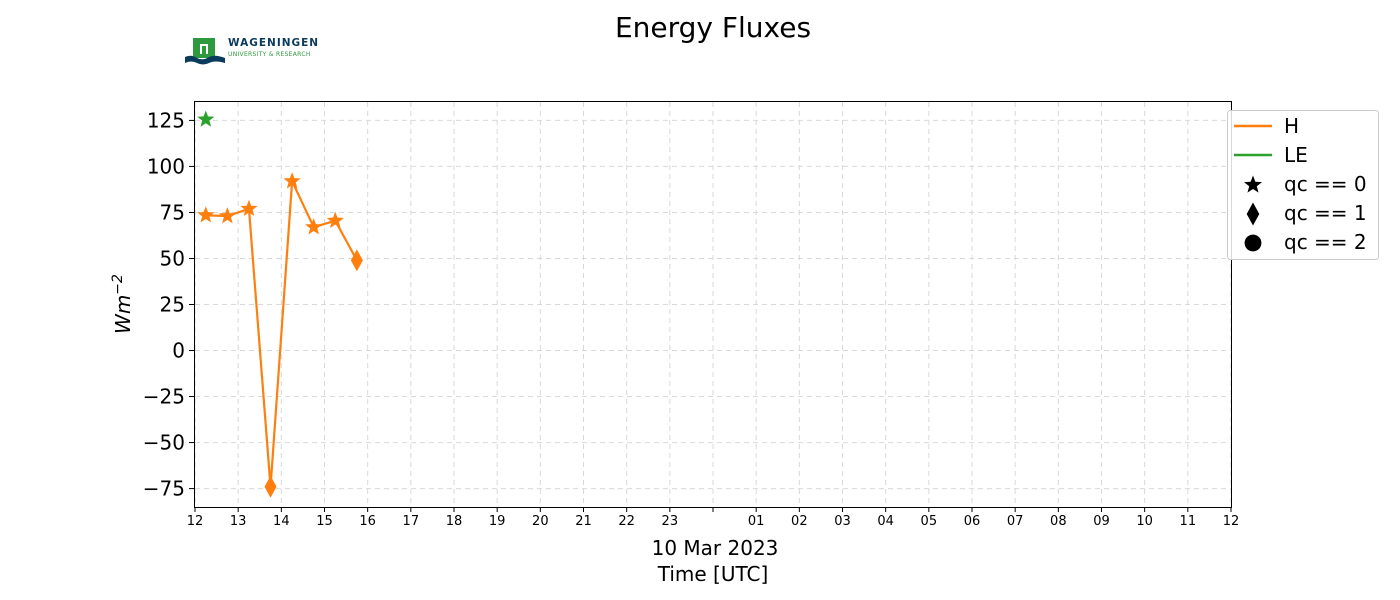 The image size is (1400, 600). What do you see at coordinates (367, 521) in the screenshot?
I see `x-tick-label: 16` at bounding box center [367, 521].